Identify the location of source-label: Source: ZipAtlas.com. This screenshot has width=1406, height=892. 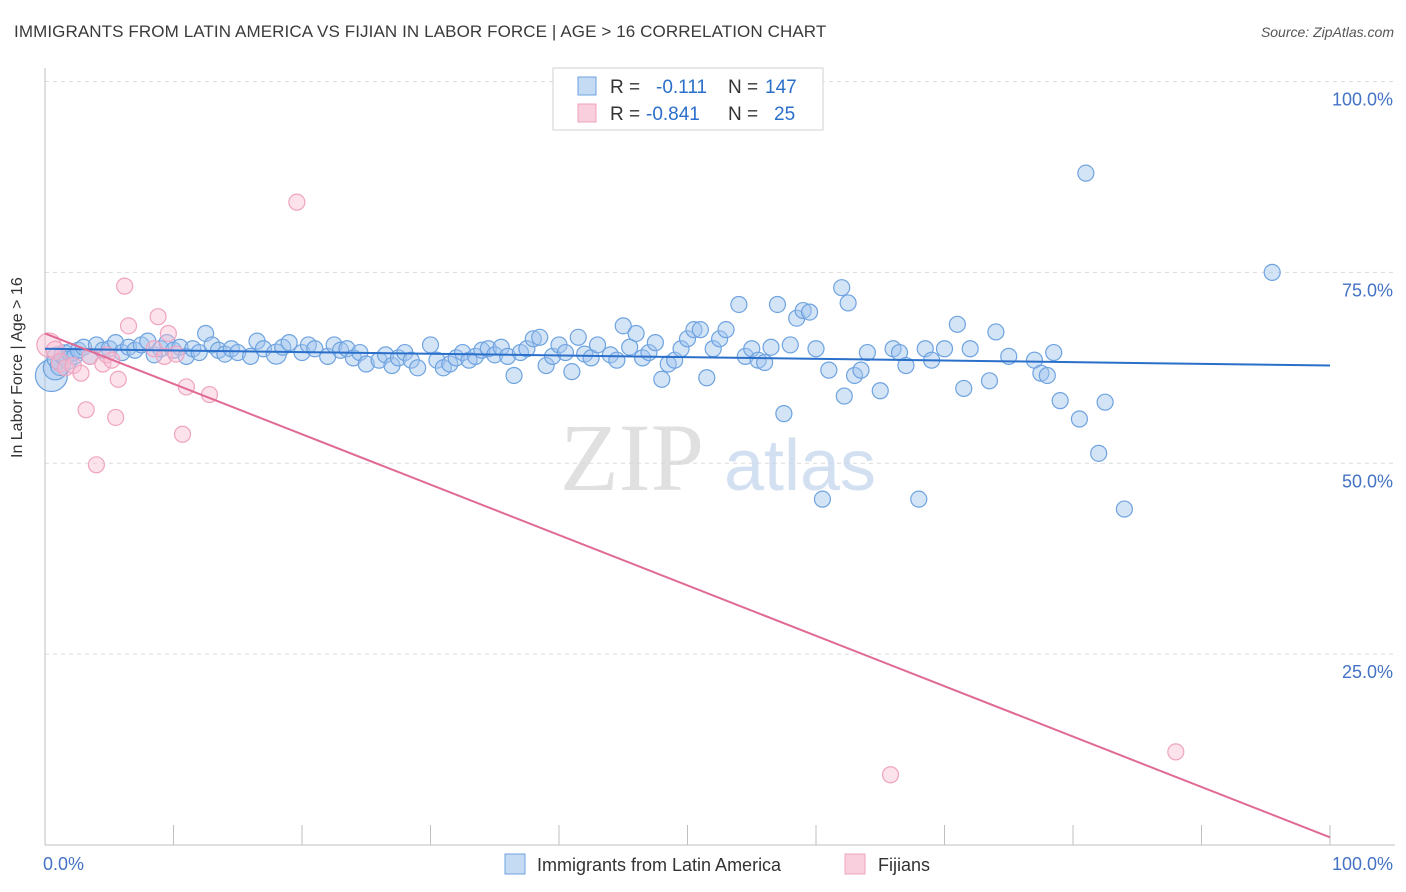
(1327, 32).